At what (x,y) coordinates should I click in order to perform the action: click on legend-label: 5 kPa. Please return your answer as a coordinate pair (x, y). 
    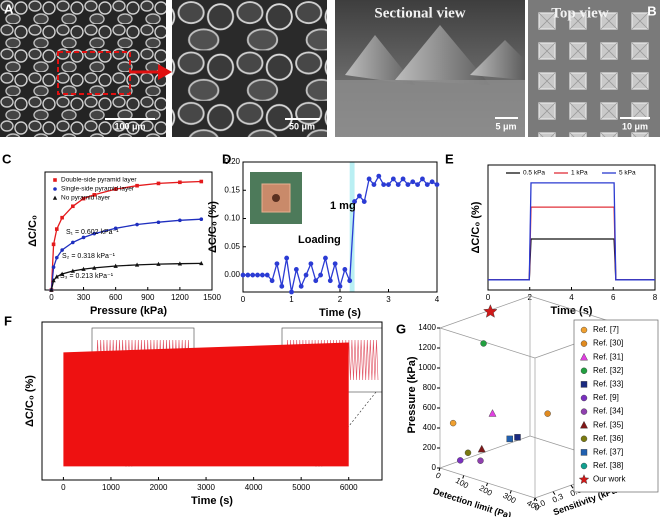
    Looking at the image, I should click on (627, 173).